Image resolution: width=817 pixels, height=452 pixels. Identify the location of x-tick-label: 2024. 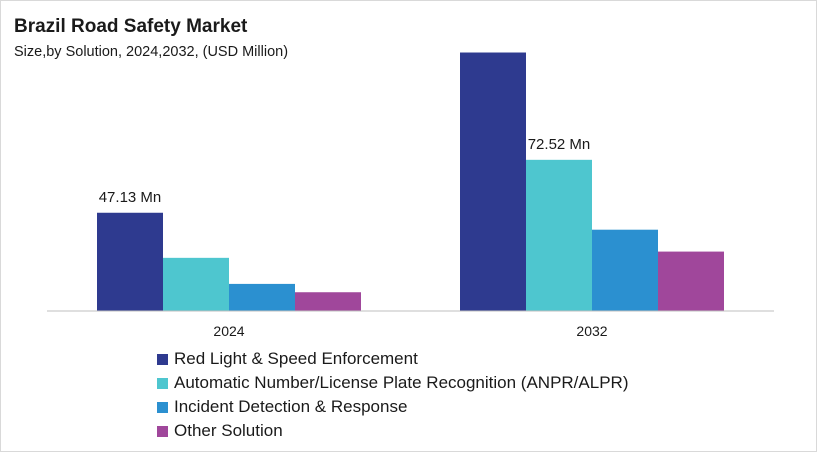
(228, 331).